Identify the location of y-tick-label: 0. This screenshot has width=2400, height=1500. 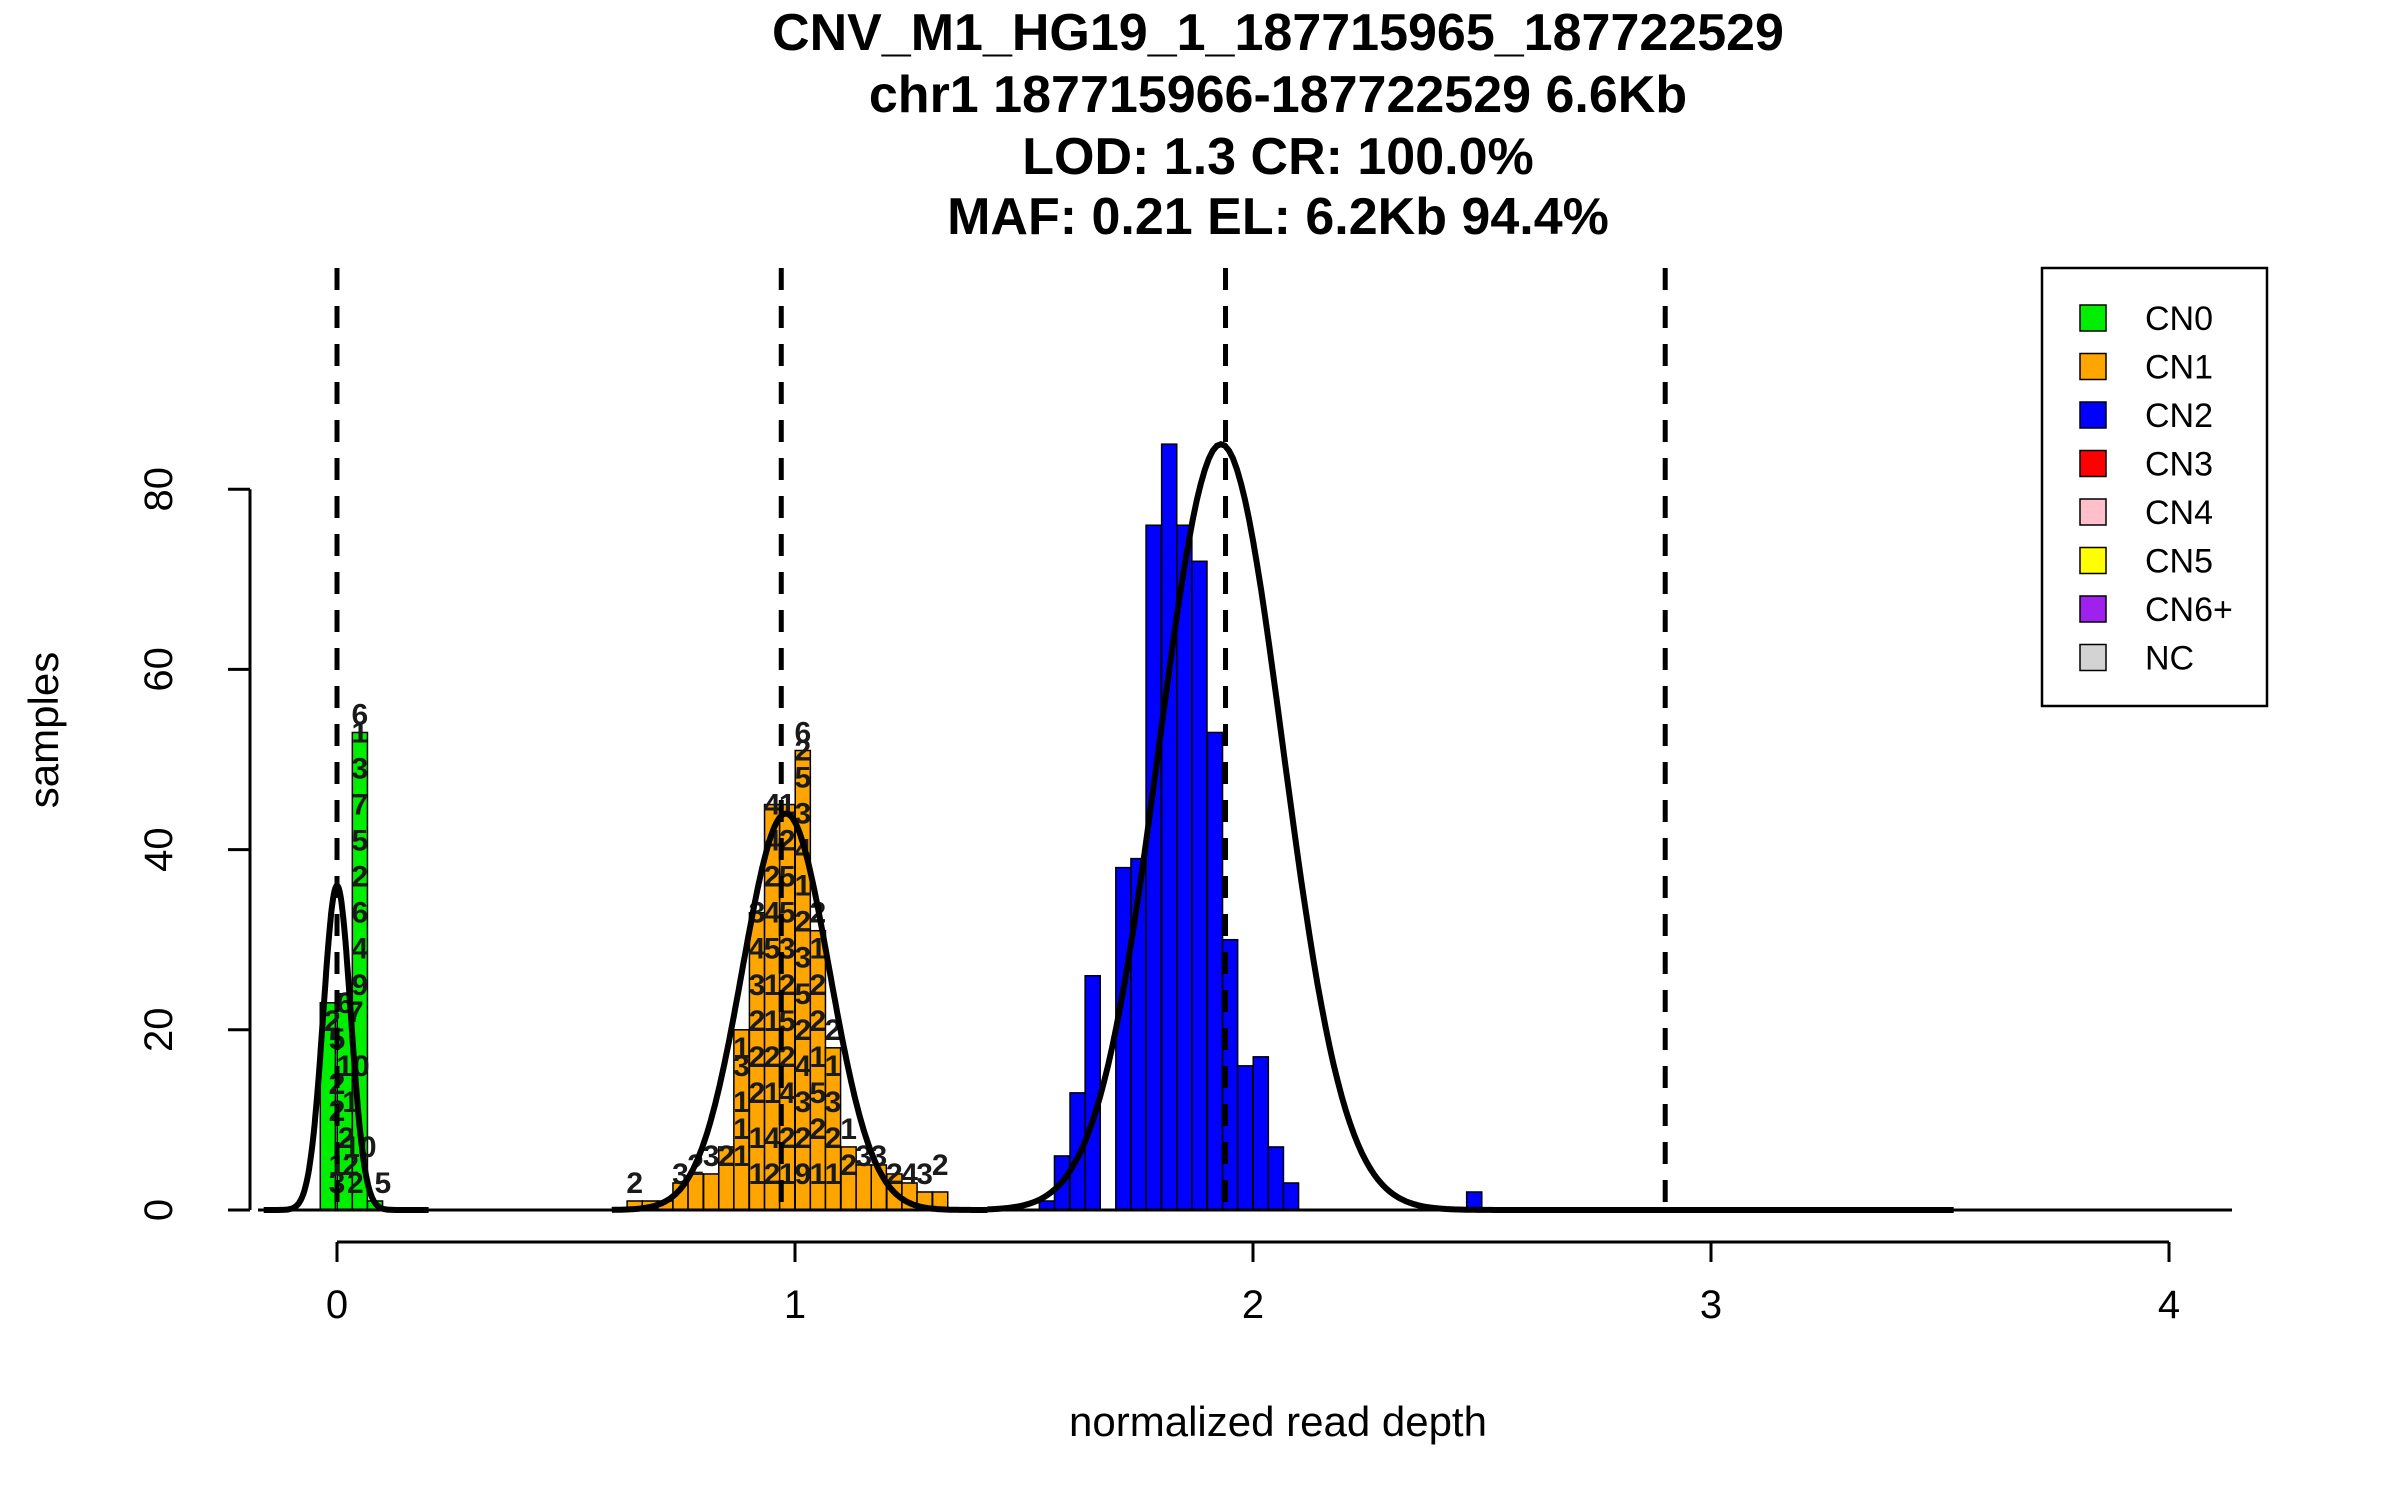
(159, 1210).